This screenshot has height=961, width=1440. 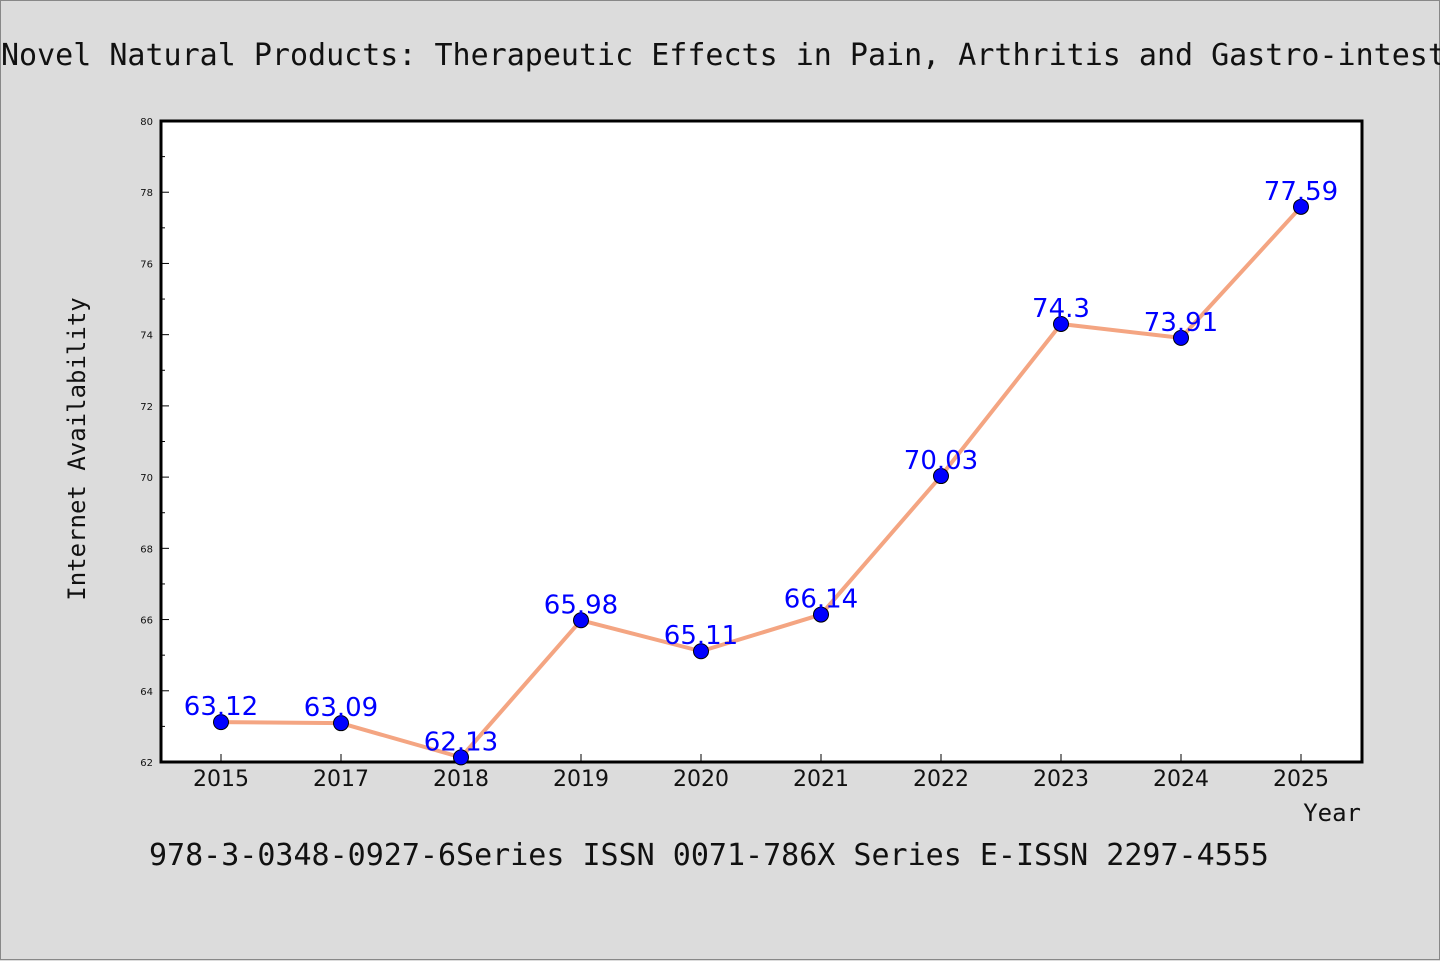 I want to click on y-axis-label: Internet Availability, so click(x=77, y=448).